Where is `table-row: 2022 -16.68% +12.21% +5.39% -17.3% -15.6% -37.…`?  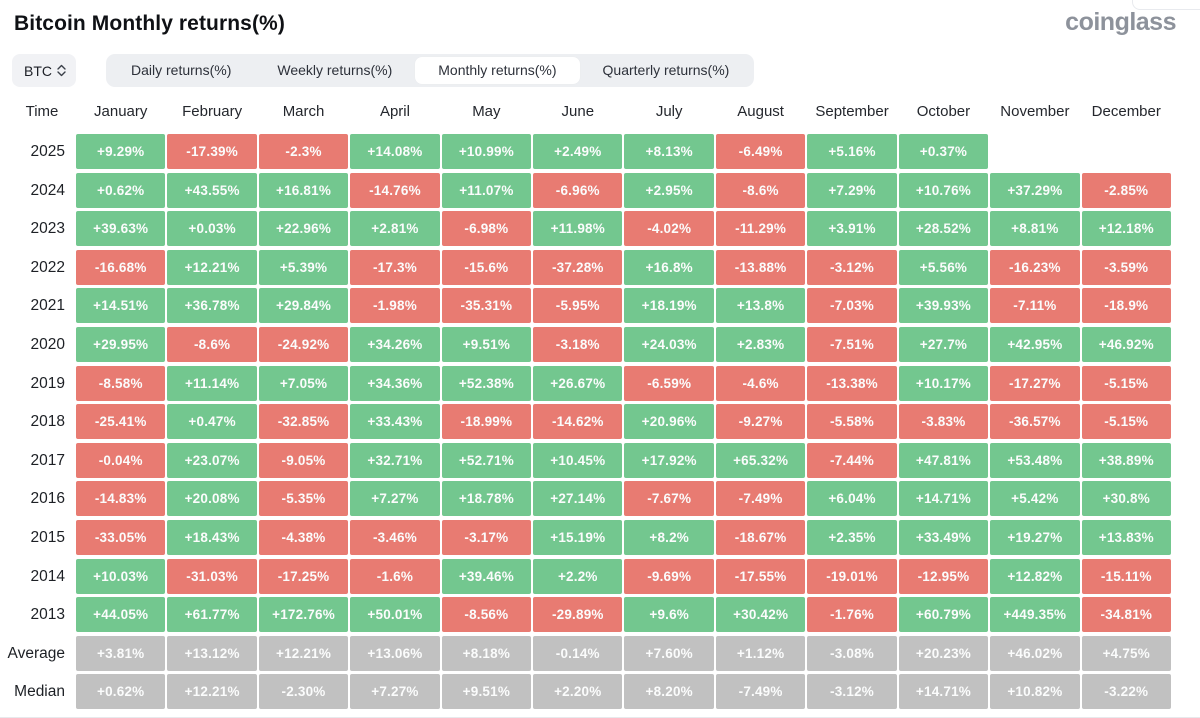 table-row: 2022 -16.68% +12.21% +5.39% -17.3% -15.6% -37.… is located at coordinates (585, 267).